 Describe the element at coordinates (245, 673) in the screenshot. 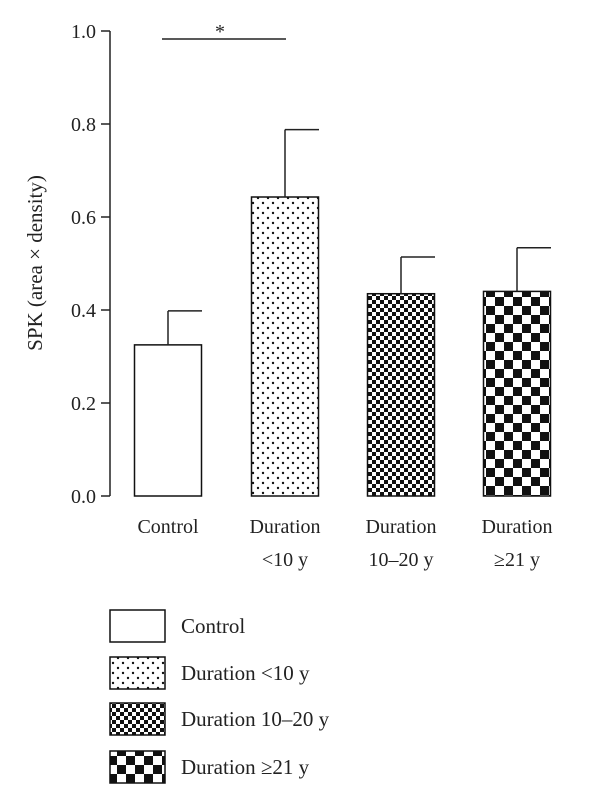

I see `legend-label-2: Duration <10 y` at that location.